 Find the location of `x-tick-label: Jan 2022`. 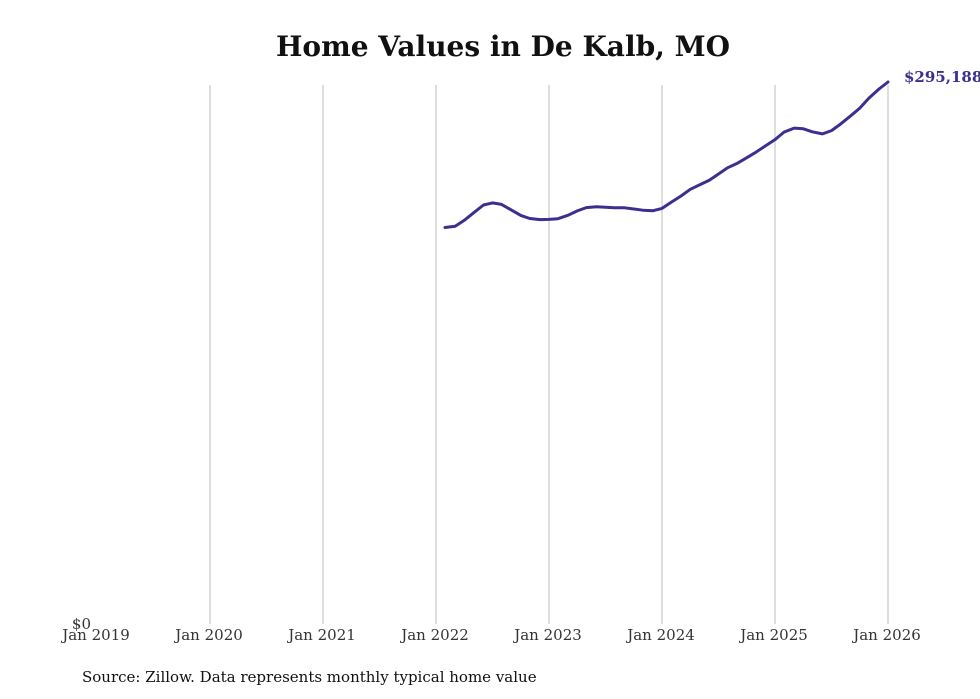

x-tick-label: Jan 2022 is located at coordinates (434, 635).